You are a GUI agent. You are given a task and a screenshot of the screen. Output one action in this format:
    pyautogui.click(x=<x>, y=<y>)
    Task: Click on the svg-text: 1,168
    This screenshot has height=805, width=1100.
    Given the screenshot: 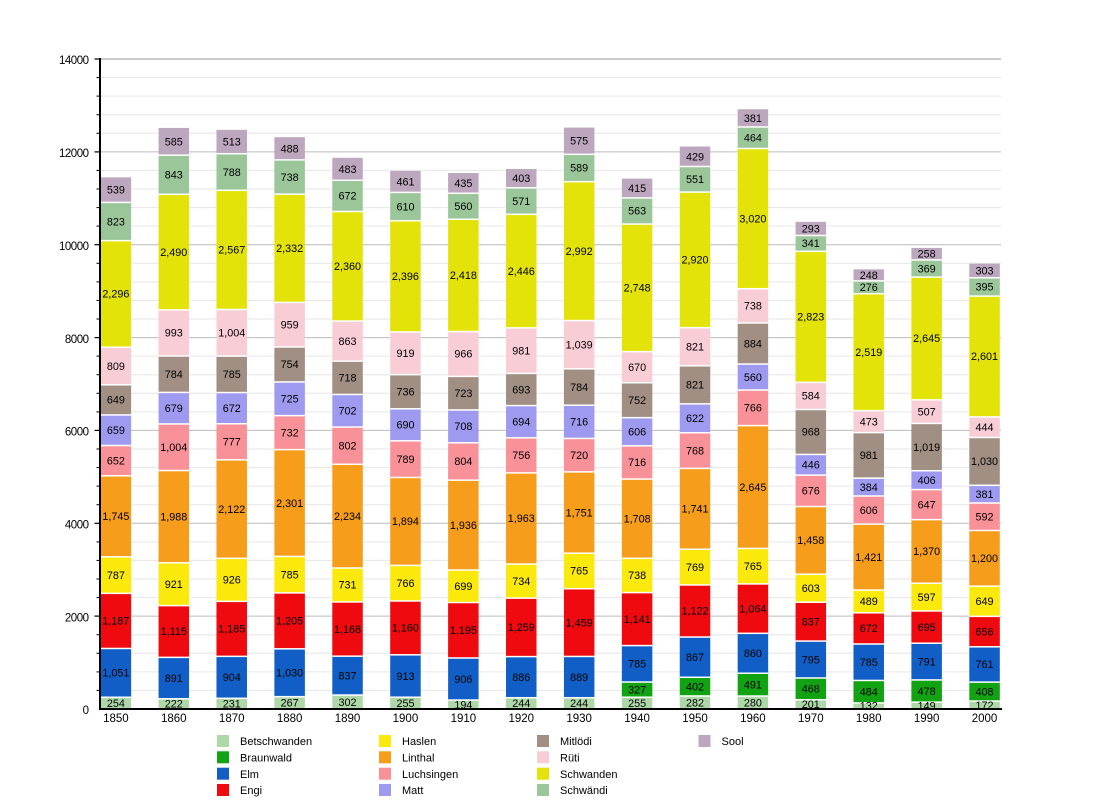 What is the action you would take?
    pyautogui.click(x=347, y=630)
    